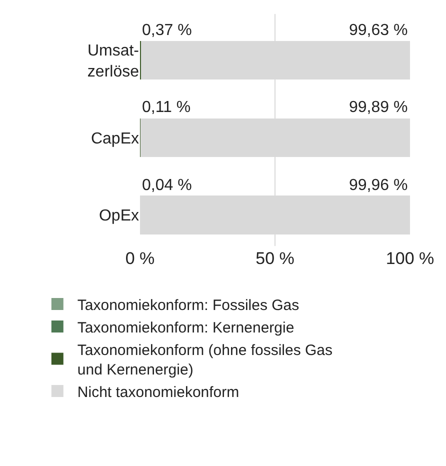 This screenshot has width=446, height=466. Describe the element at coordinates (378, 185) in the screenshot. I see `data-label: 99,96 %` at that location.